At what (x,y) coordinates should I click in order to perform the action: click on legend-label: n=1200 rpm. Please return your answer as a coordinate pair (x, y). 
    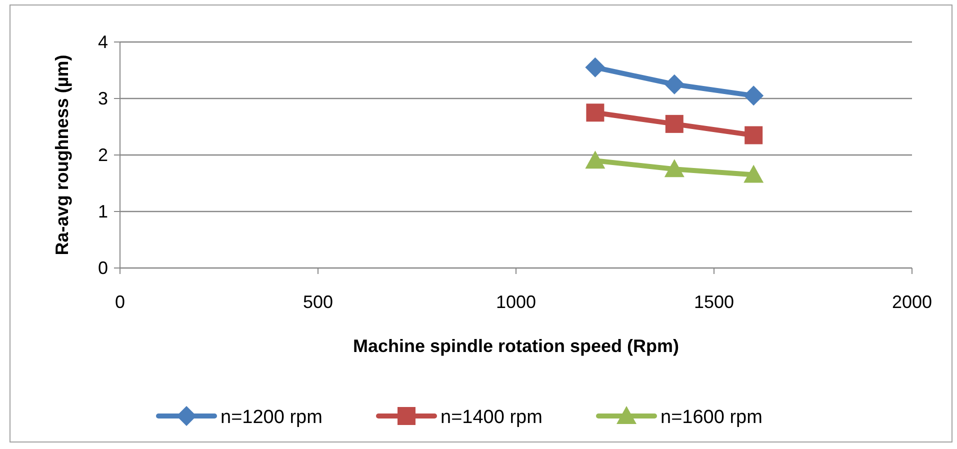
    Looking at the image, I should click on (271, 417).